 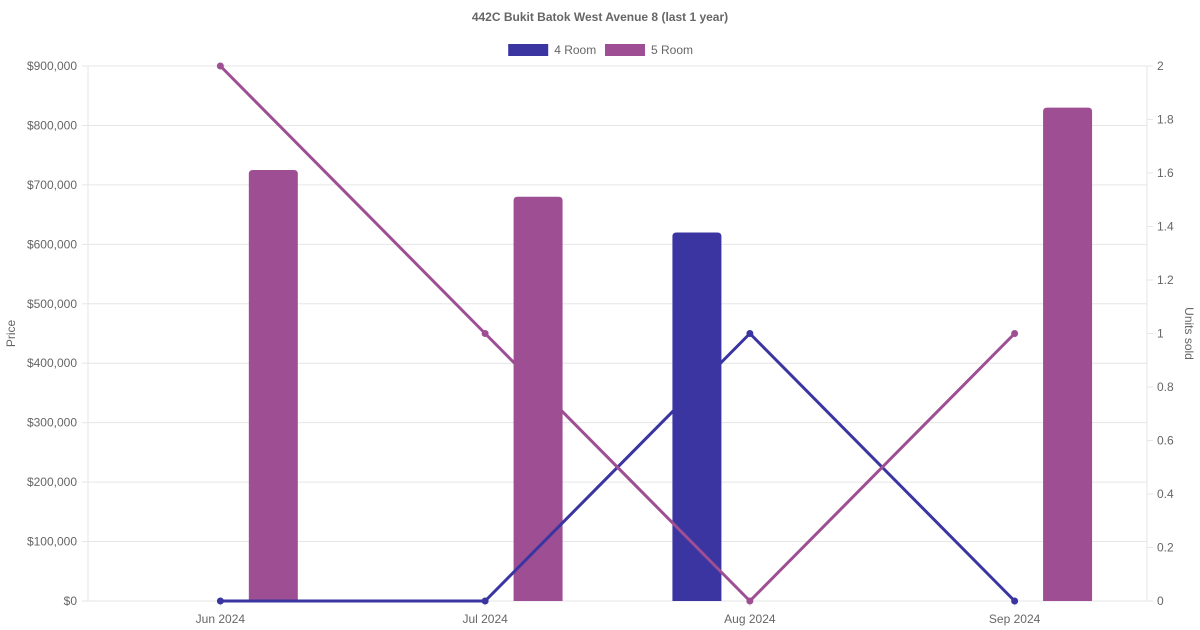 What do you see at coordinates (1165, 494) in the screenshot?
I see `y-right-tick-label: 0.4` at bounding box center [1165, 494].